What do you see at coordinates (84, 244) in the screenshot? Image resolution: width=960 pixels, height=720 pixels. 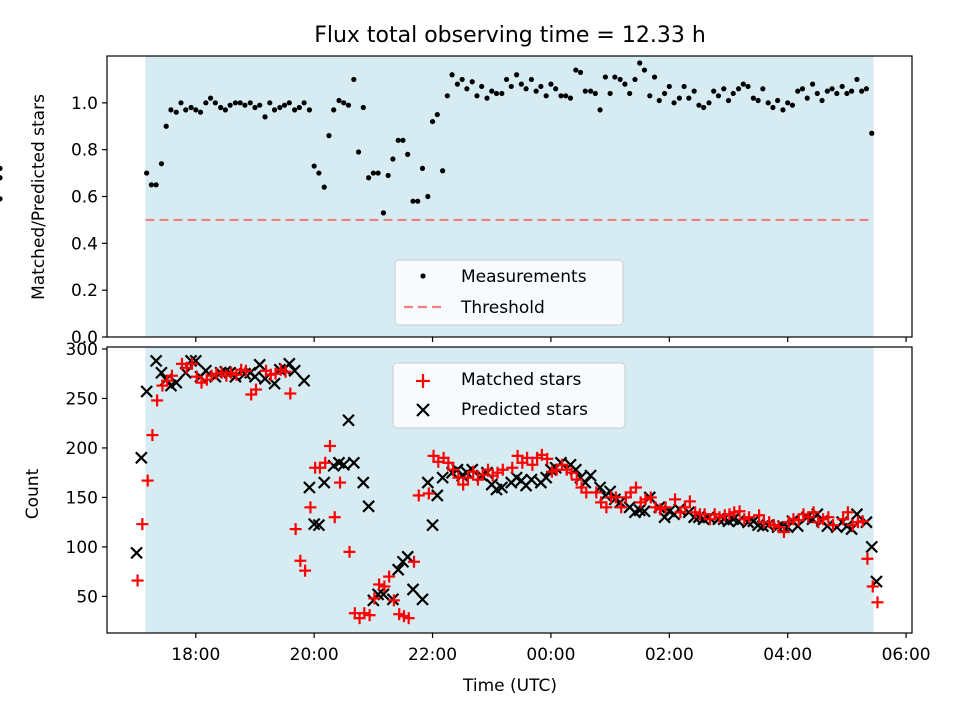 I see `top-y-tick-label: 0.4` at bounding box center [84, 244].